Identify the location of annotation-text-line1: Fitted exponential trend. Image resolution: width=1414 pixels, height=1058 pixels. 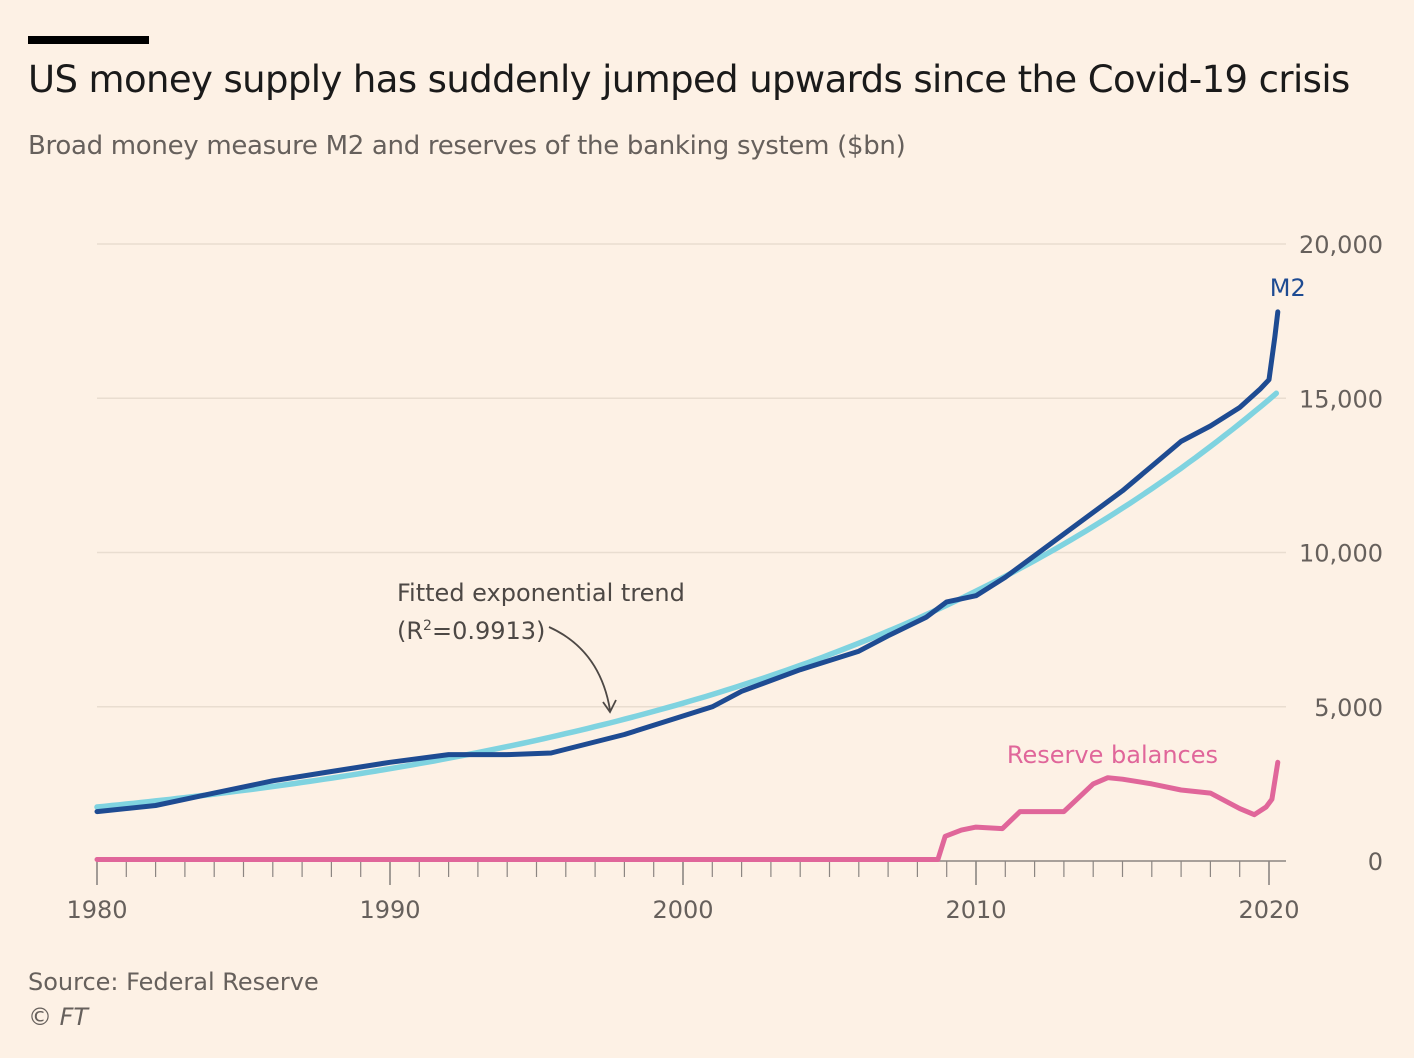
(541, 593).